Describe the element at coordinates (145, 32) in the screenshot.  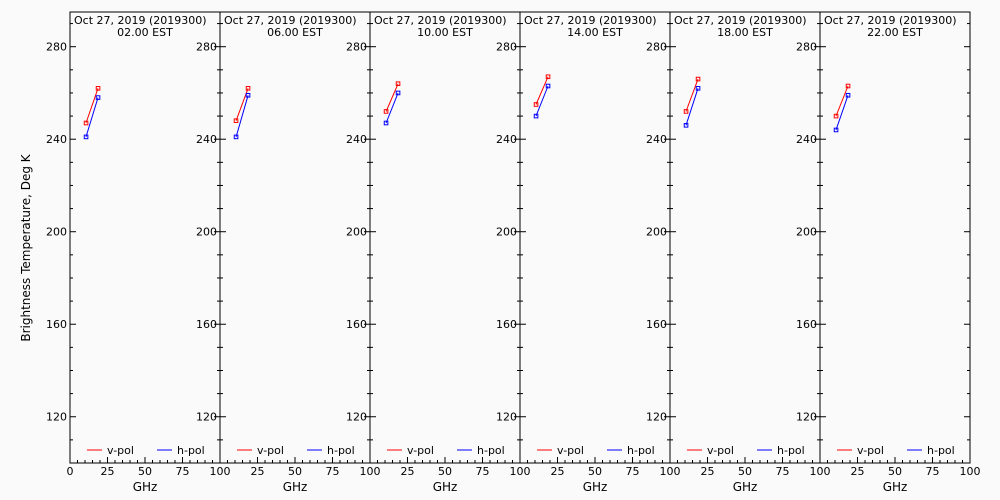
I see `panel-time: 02.00 EST` at that location.